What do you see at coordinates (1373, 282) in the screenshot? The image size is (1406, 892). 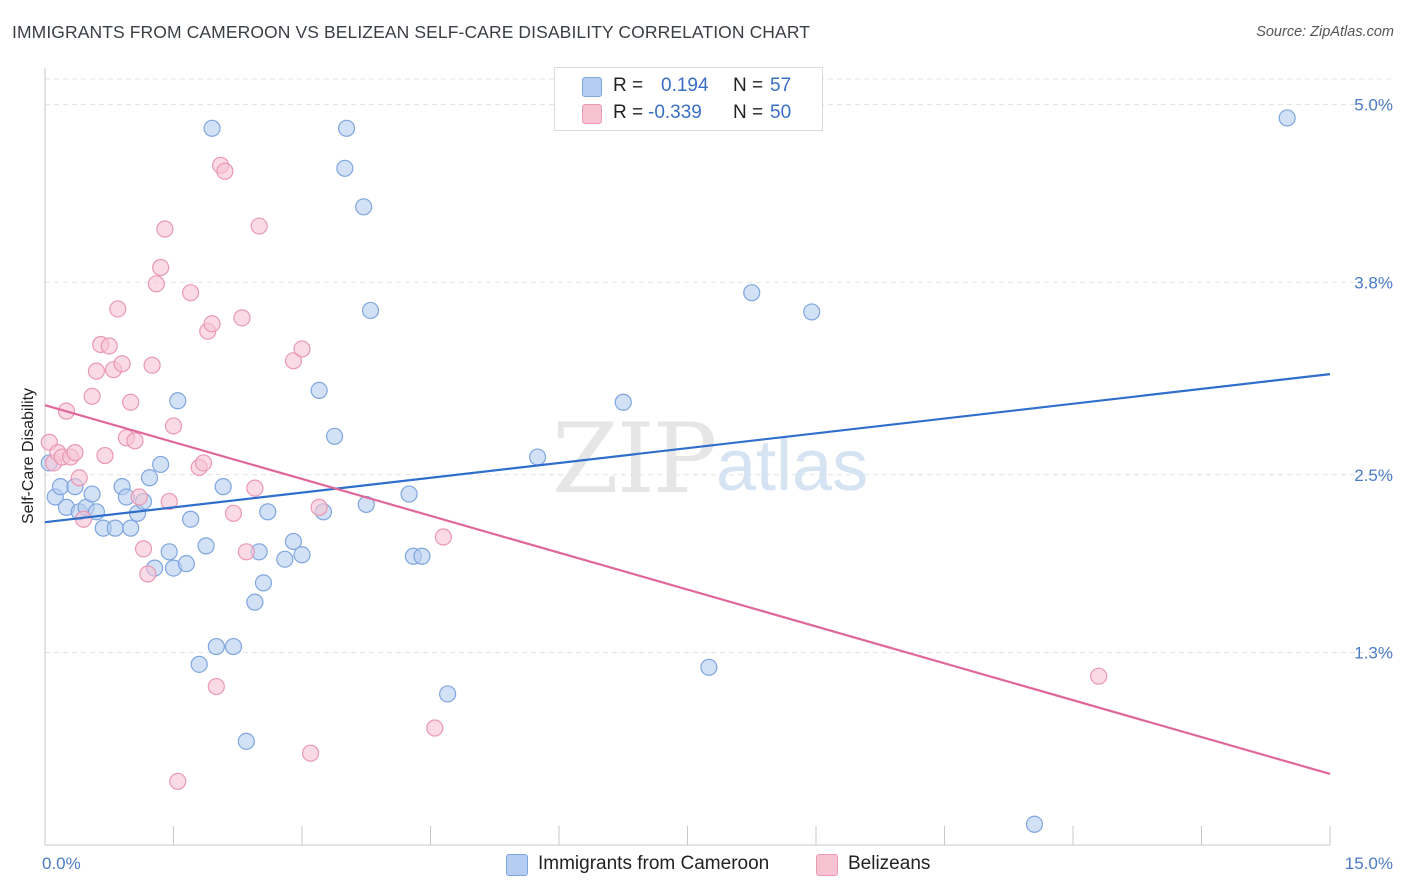 I see `y-tick-label: 3.8%` at bounding box center [1373, 282].